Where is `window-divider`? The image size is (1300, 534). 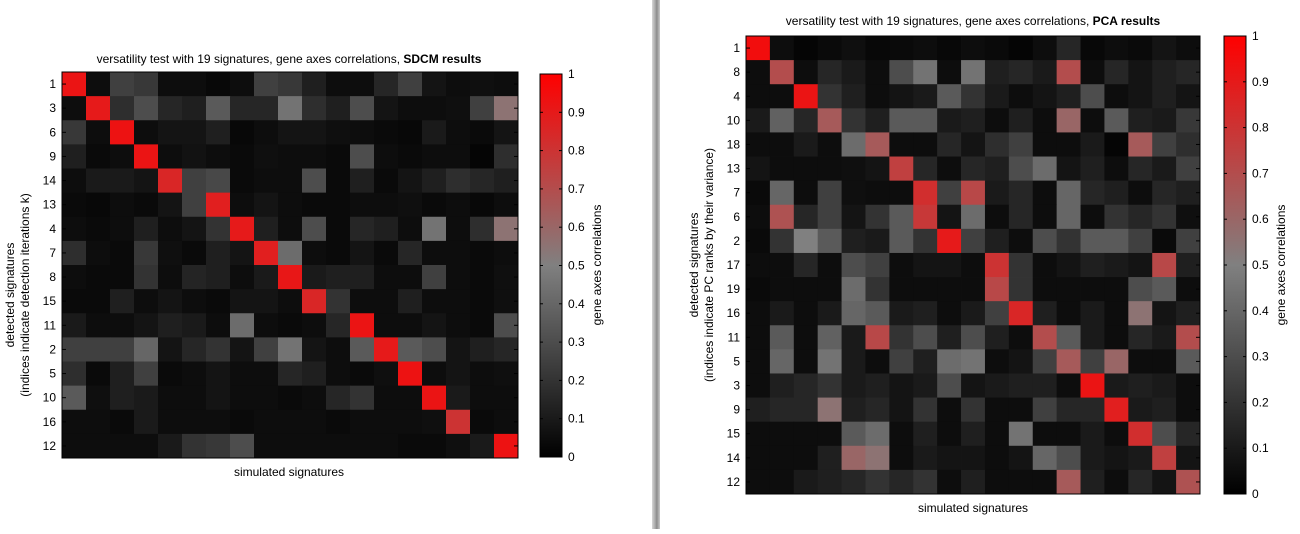
window-divider is located at coordinates (656, 264).